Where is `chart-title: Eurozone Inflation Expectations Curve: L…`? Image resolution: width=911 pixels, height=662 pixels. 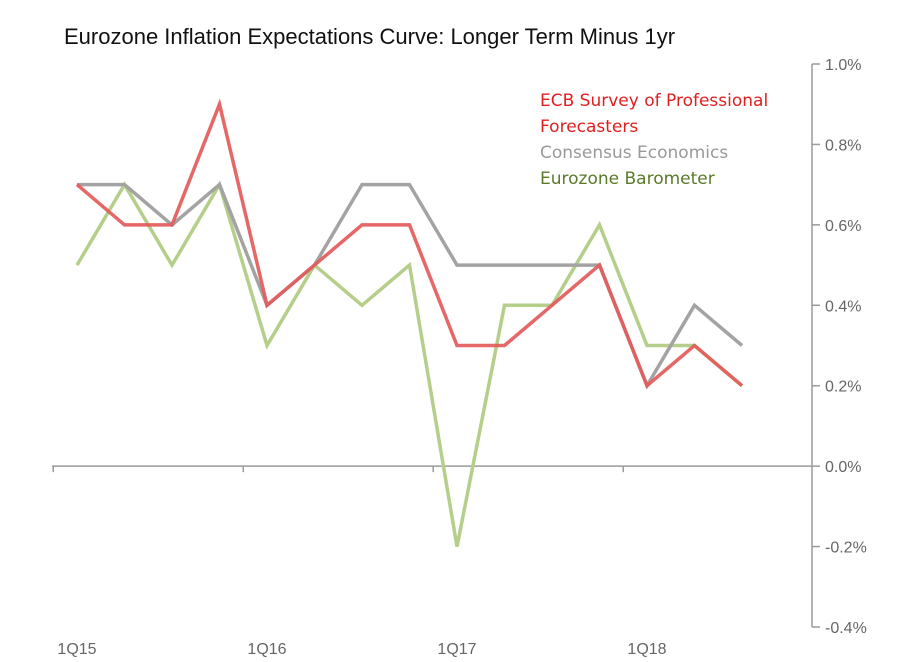
chart-title: Eurozone Inflation Expectations Curve: L… is located at coordinates (370, 36).